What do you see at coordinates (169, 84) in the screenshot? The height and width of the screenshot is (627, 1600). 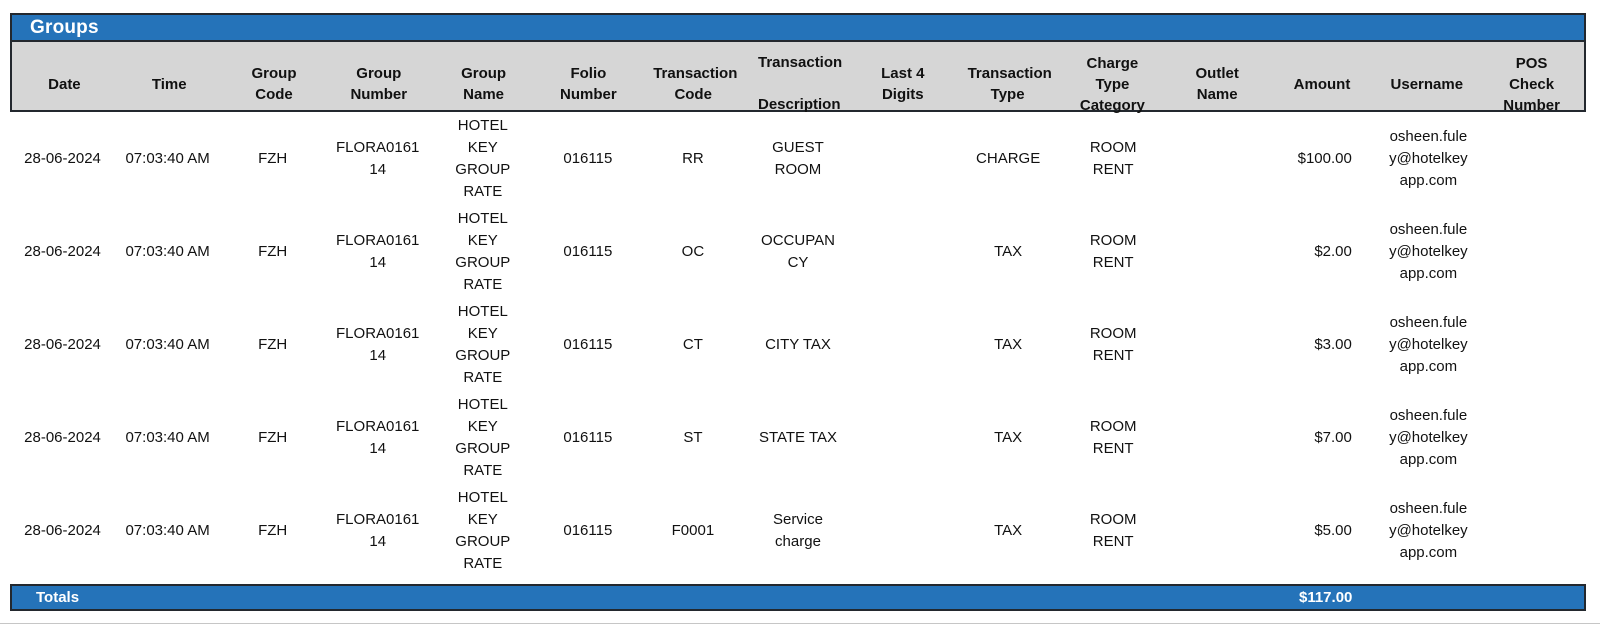 I see `column-header-label: Time` at bounding box center [169, 84].